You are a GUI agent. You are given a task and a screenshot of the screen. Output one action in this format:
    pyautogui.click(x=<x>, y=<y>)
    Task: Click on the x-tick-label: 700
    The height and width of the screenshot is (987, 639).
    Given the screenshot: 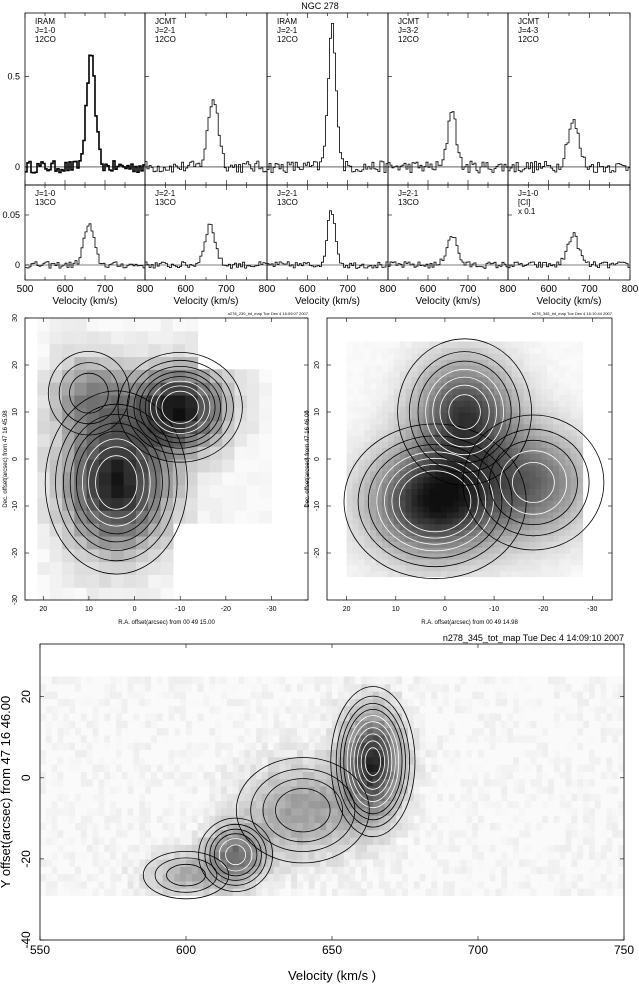 What is the action you would take?
    pyautogui.click(x=347, y=289)
    